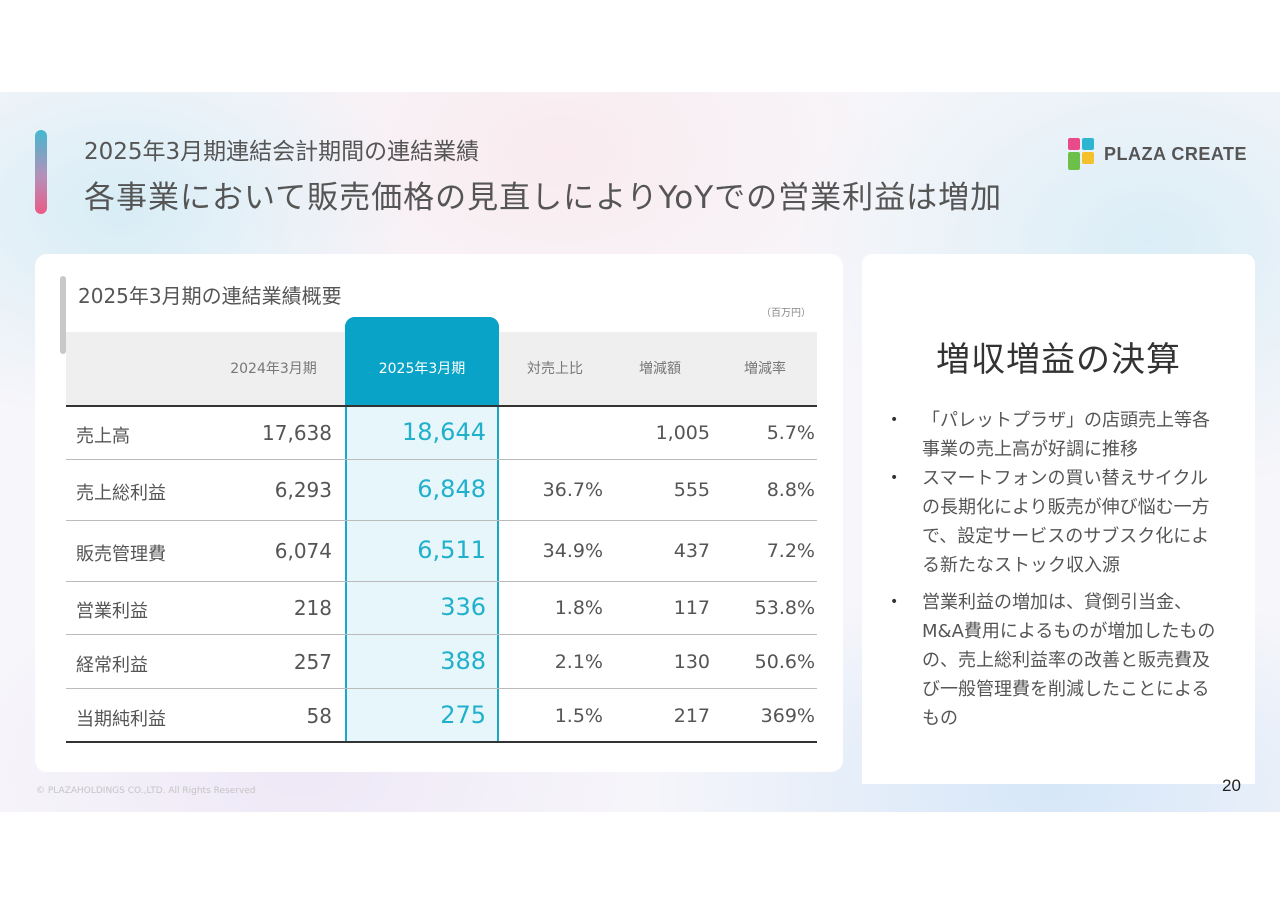 This screenshot has width=1280, height=904. What do you see at coordinates (63, 315) in the screenshot?
I see `section-bar` at bounding box center [63, 315].